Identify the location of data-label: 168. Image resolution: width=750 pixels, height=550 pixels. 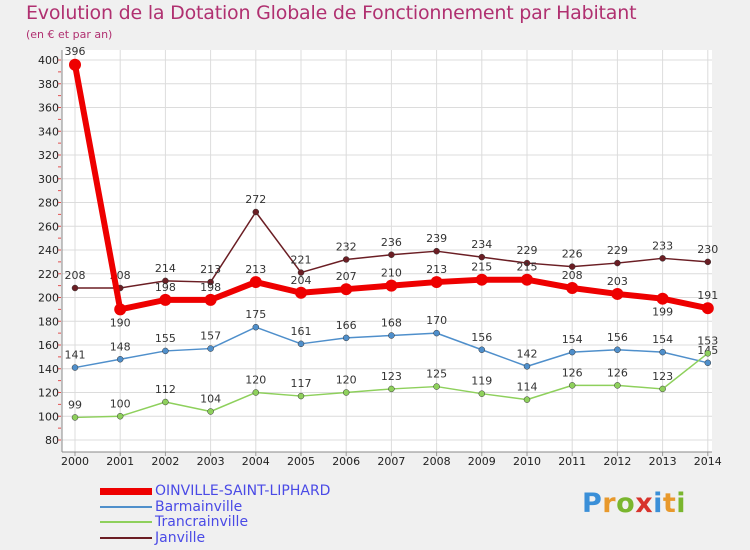
(391, 323).